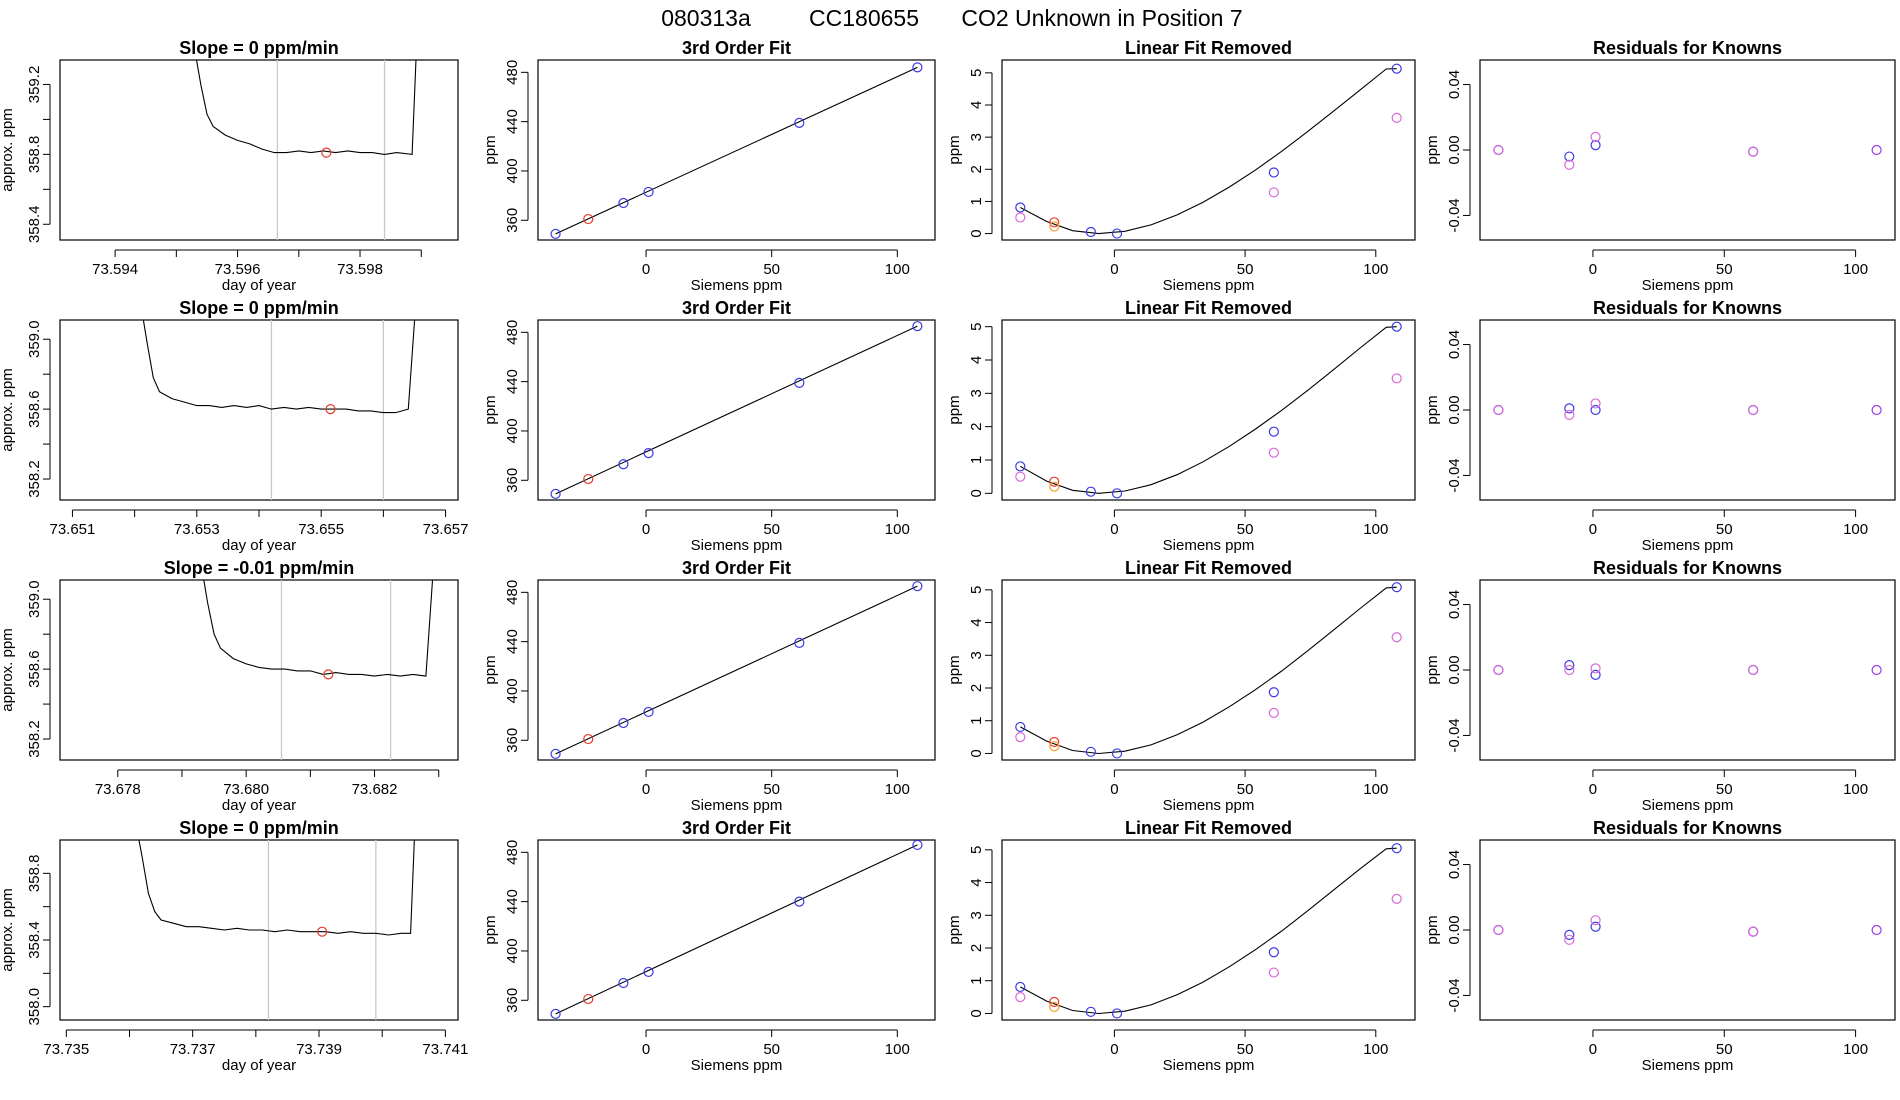 This screenshot has height=1100, width=1900. I want to click on x-tick-label: 73.598, so click(360, 269).